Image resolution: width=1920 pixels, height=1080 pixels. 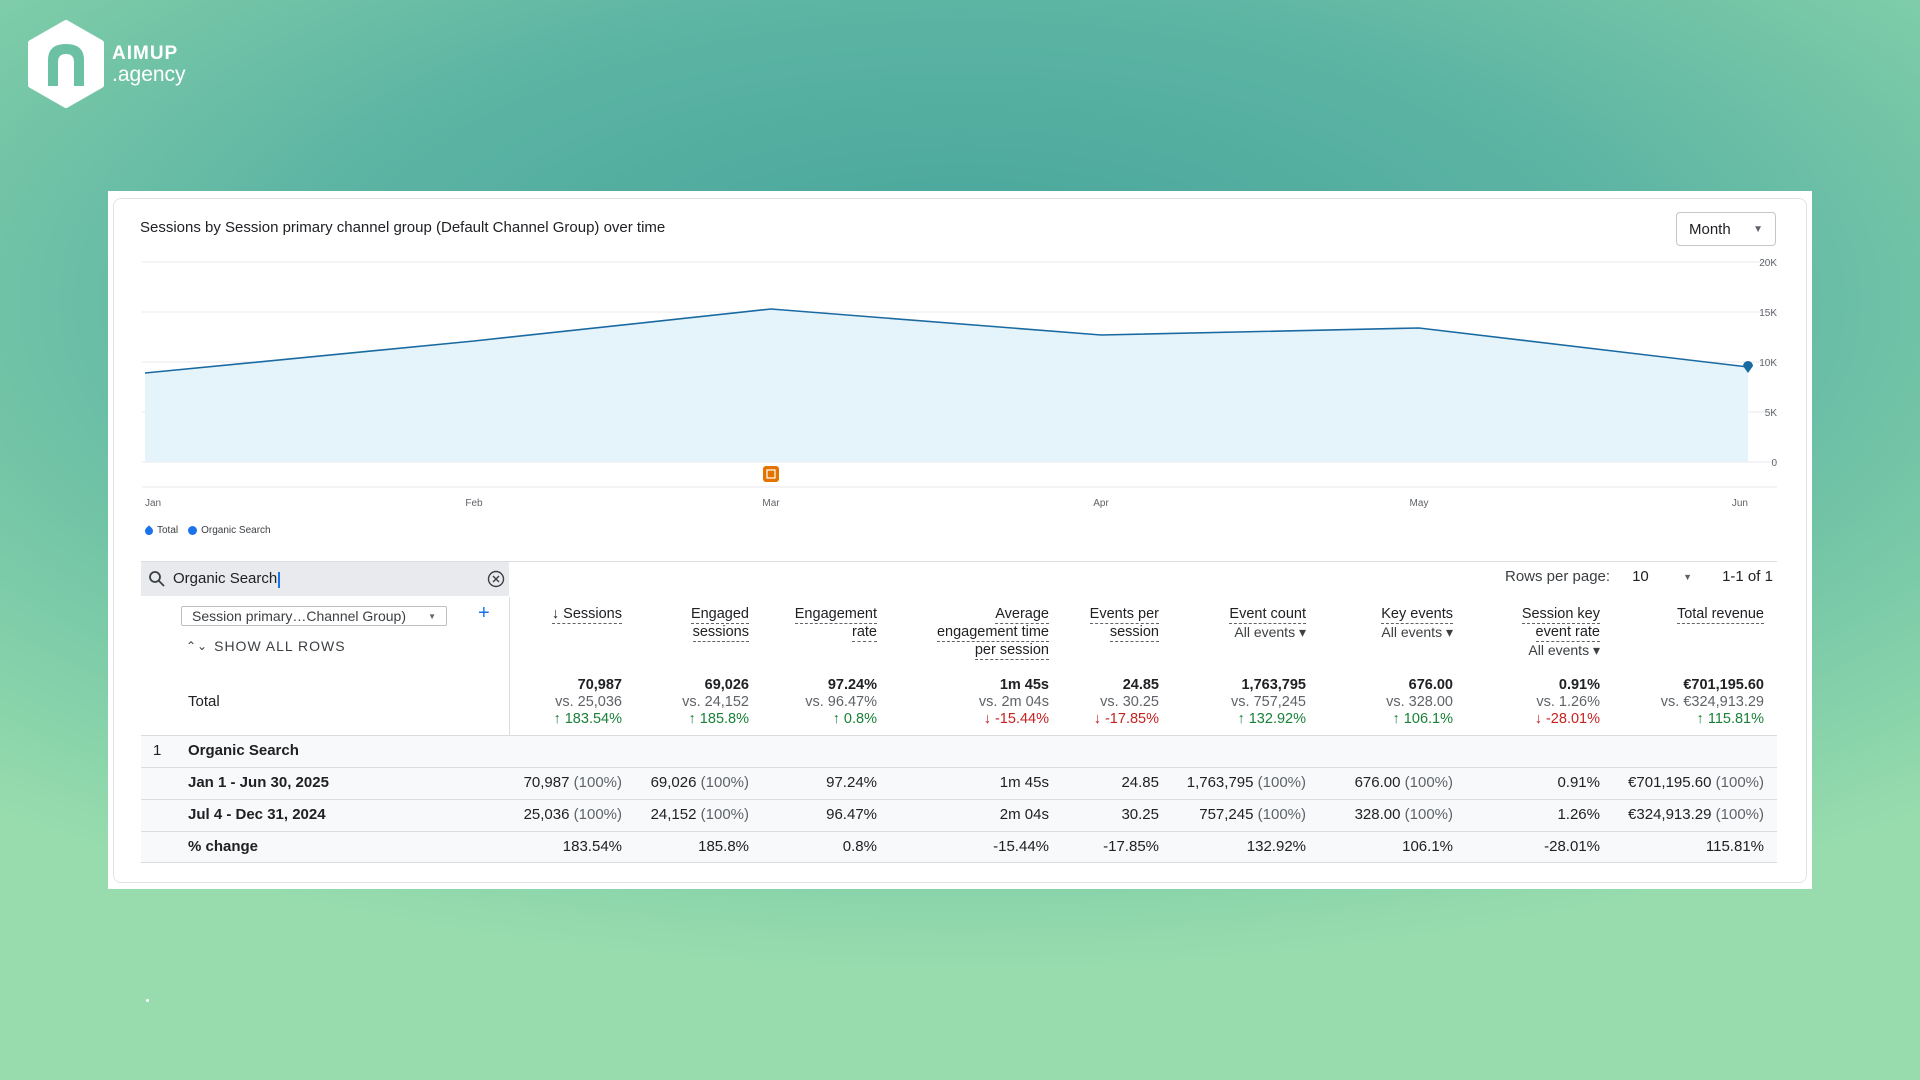 What do you see at coordinates (1021, 846) in the screenshot?
I see `cell-value: -15.44%` at bounding box center [1021, 846].